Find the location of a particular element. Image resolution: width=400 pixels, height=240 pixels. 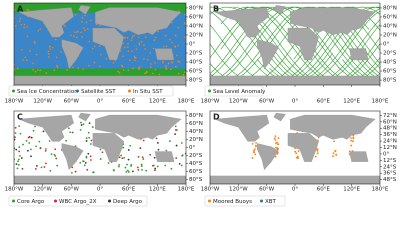

lon-tick-label: 60°E is located at coordinates (324, 102).